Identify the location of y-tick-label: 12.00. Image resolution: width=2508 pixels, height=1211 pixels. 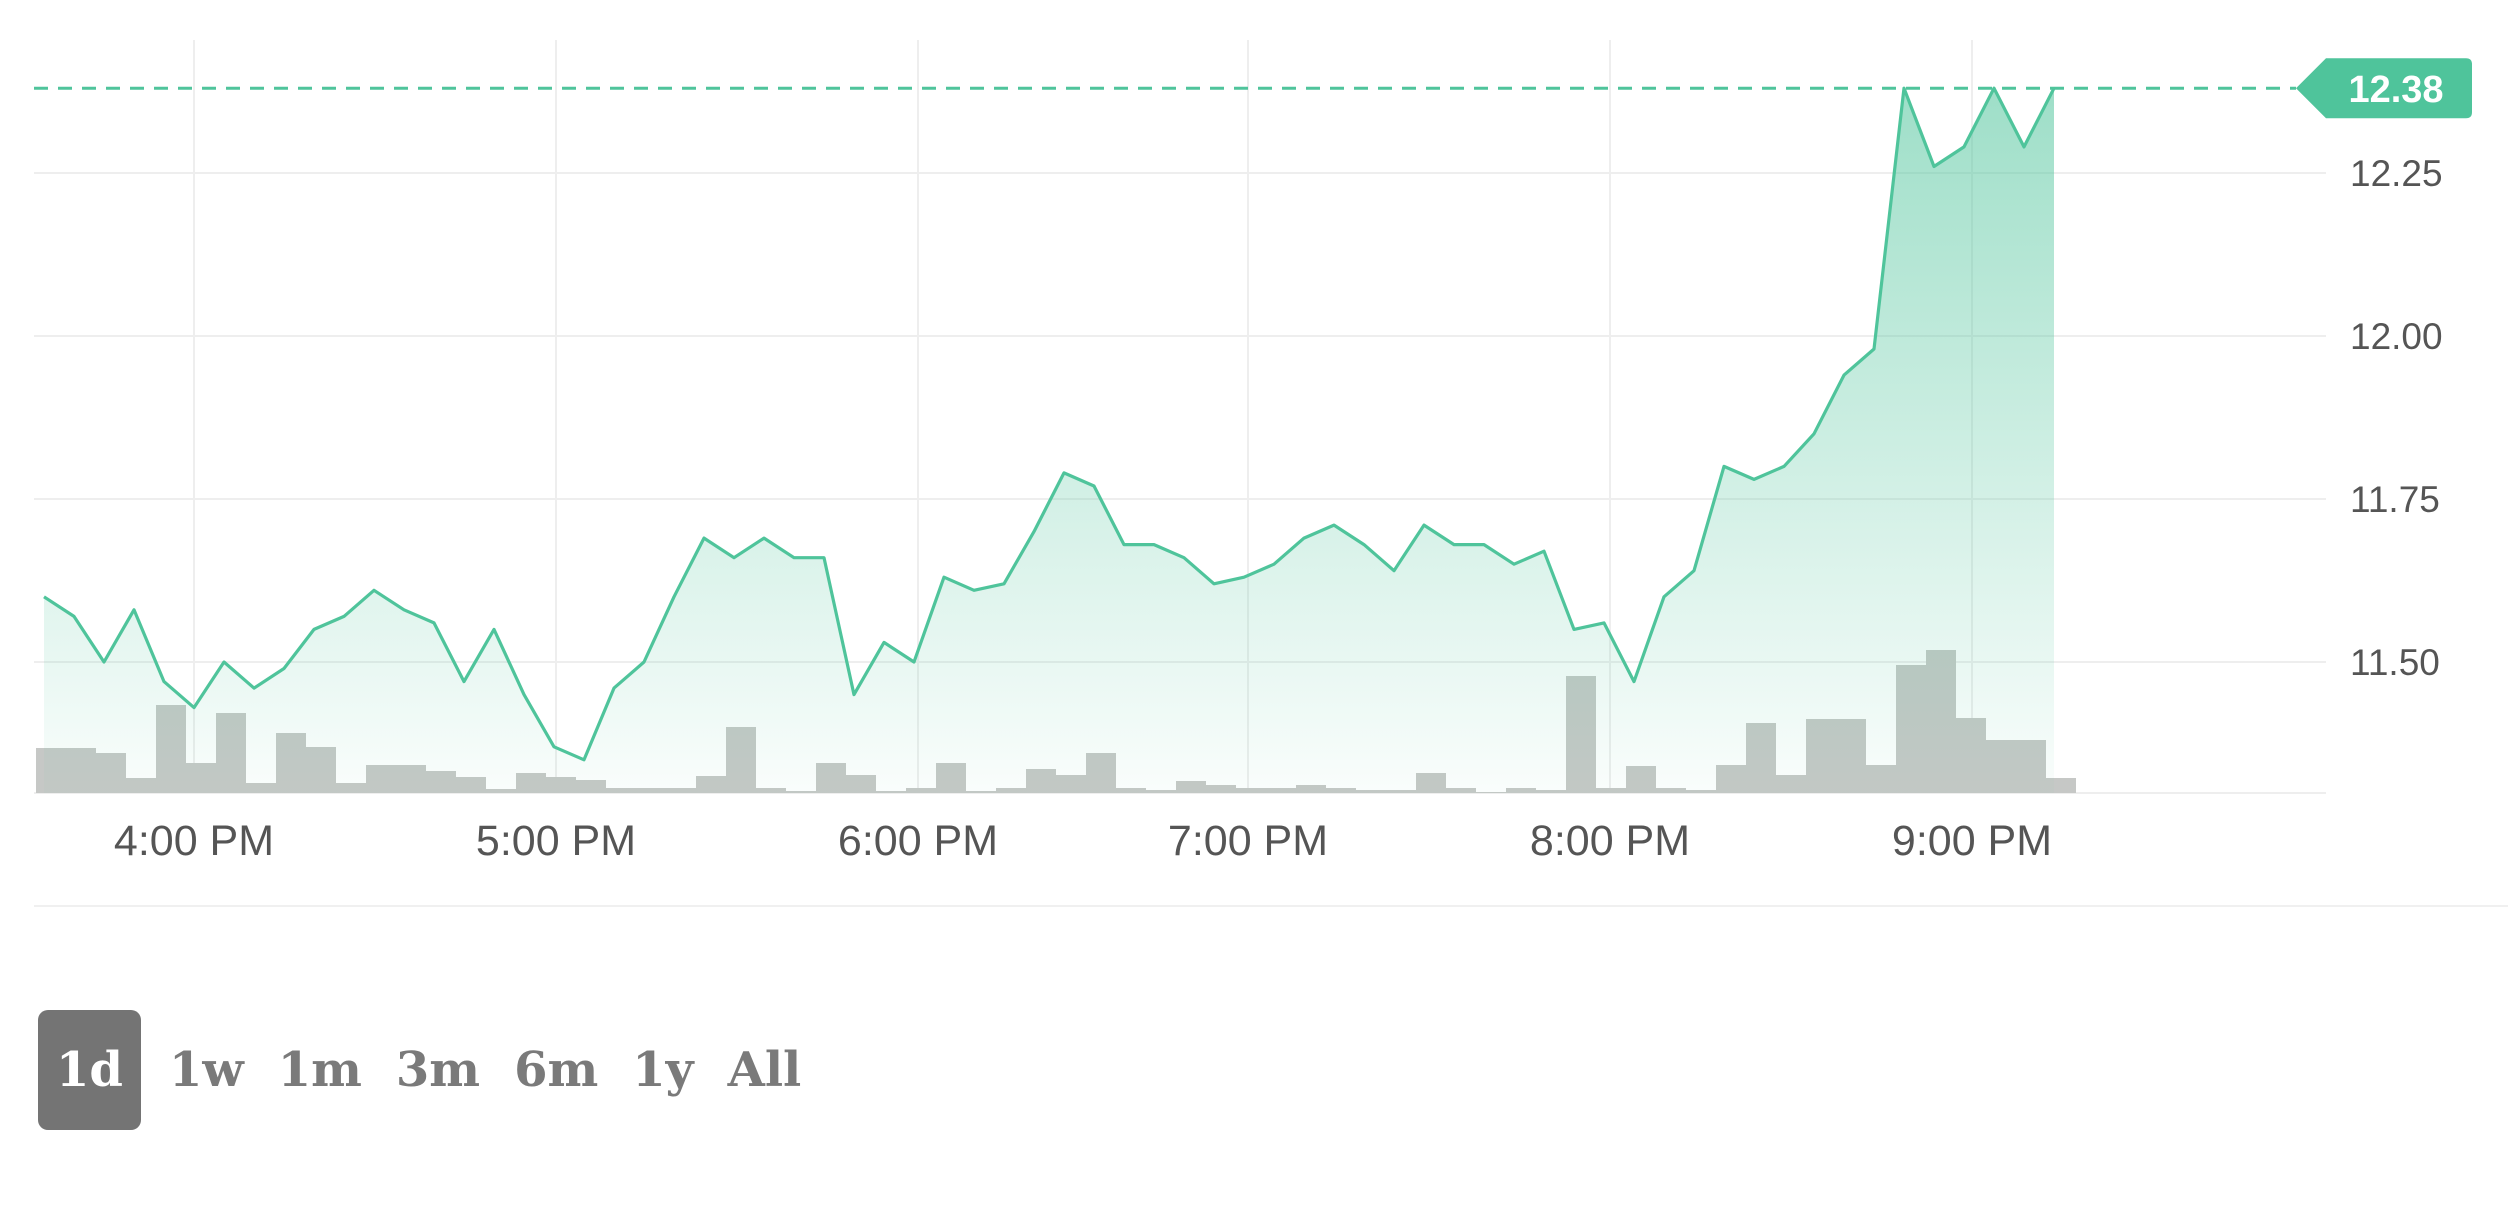
(2396, 336).